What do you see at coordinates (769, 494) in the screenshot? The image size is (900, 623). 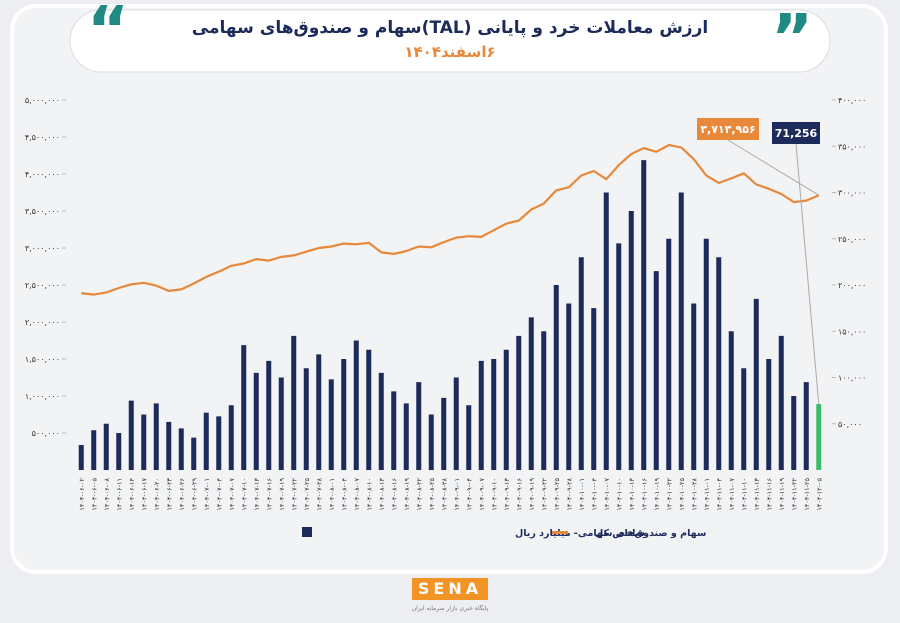 I see `x-tick-label: ۱۴۰۴-۱۱-۱۶` at bounding box center [769, 494].